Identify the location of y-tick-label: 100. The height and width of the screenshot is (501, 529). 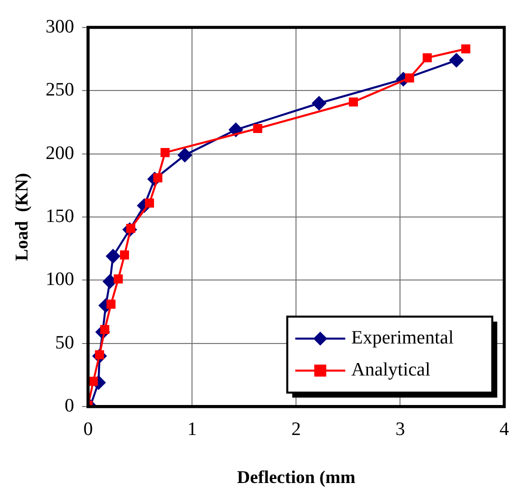
(60, 279).